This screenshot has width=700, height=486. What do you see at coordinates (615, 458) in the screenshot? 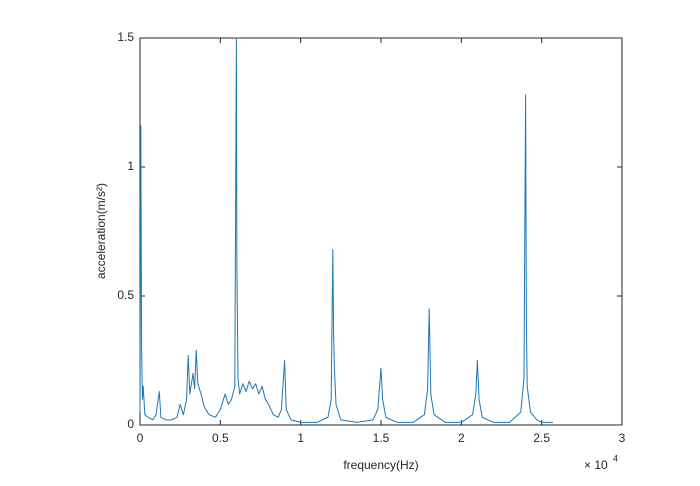
I see `x-scale-exponent: 4` at bounding box center [615, 458].